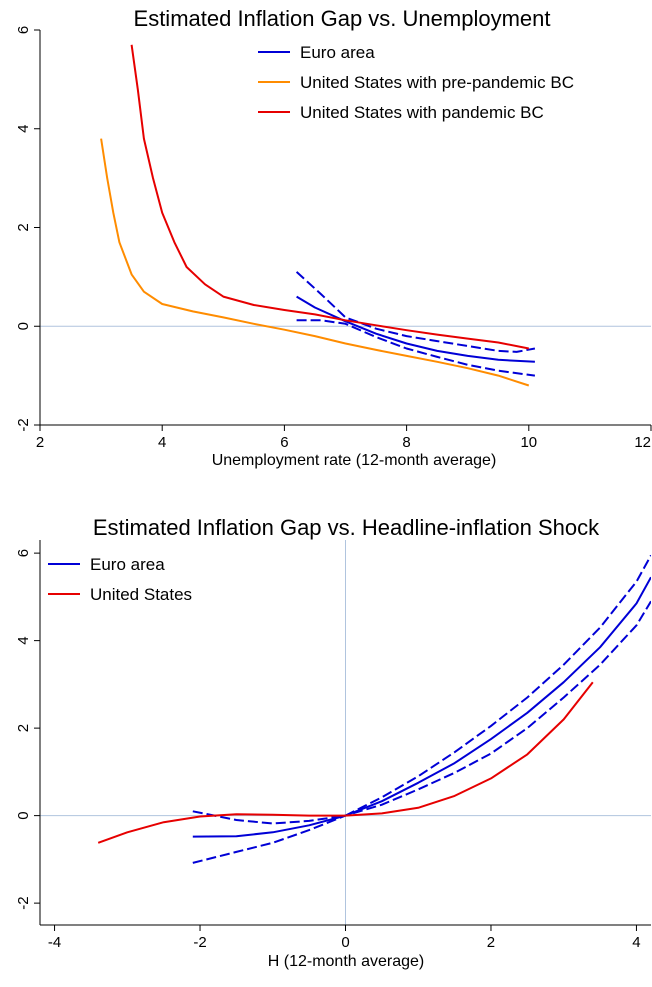 Image resolution: width=652 pixels, height=987 pixels. What do you see at coordinates (416, 348) in the screenshot?
I see `series-line-euro-area-ci-lower` at bounding box center [416, 348].